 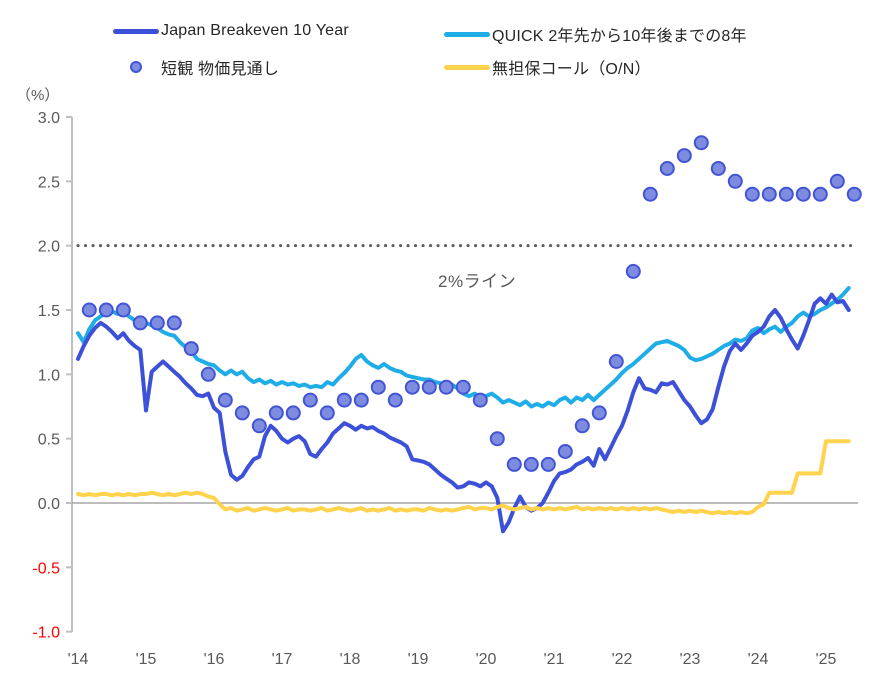 I want to click on legend-label-tankan: 短観 物価見通し, so click(x=220, y=69).